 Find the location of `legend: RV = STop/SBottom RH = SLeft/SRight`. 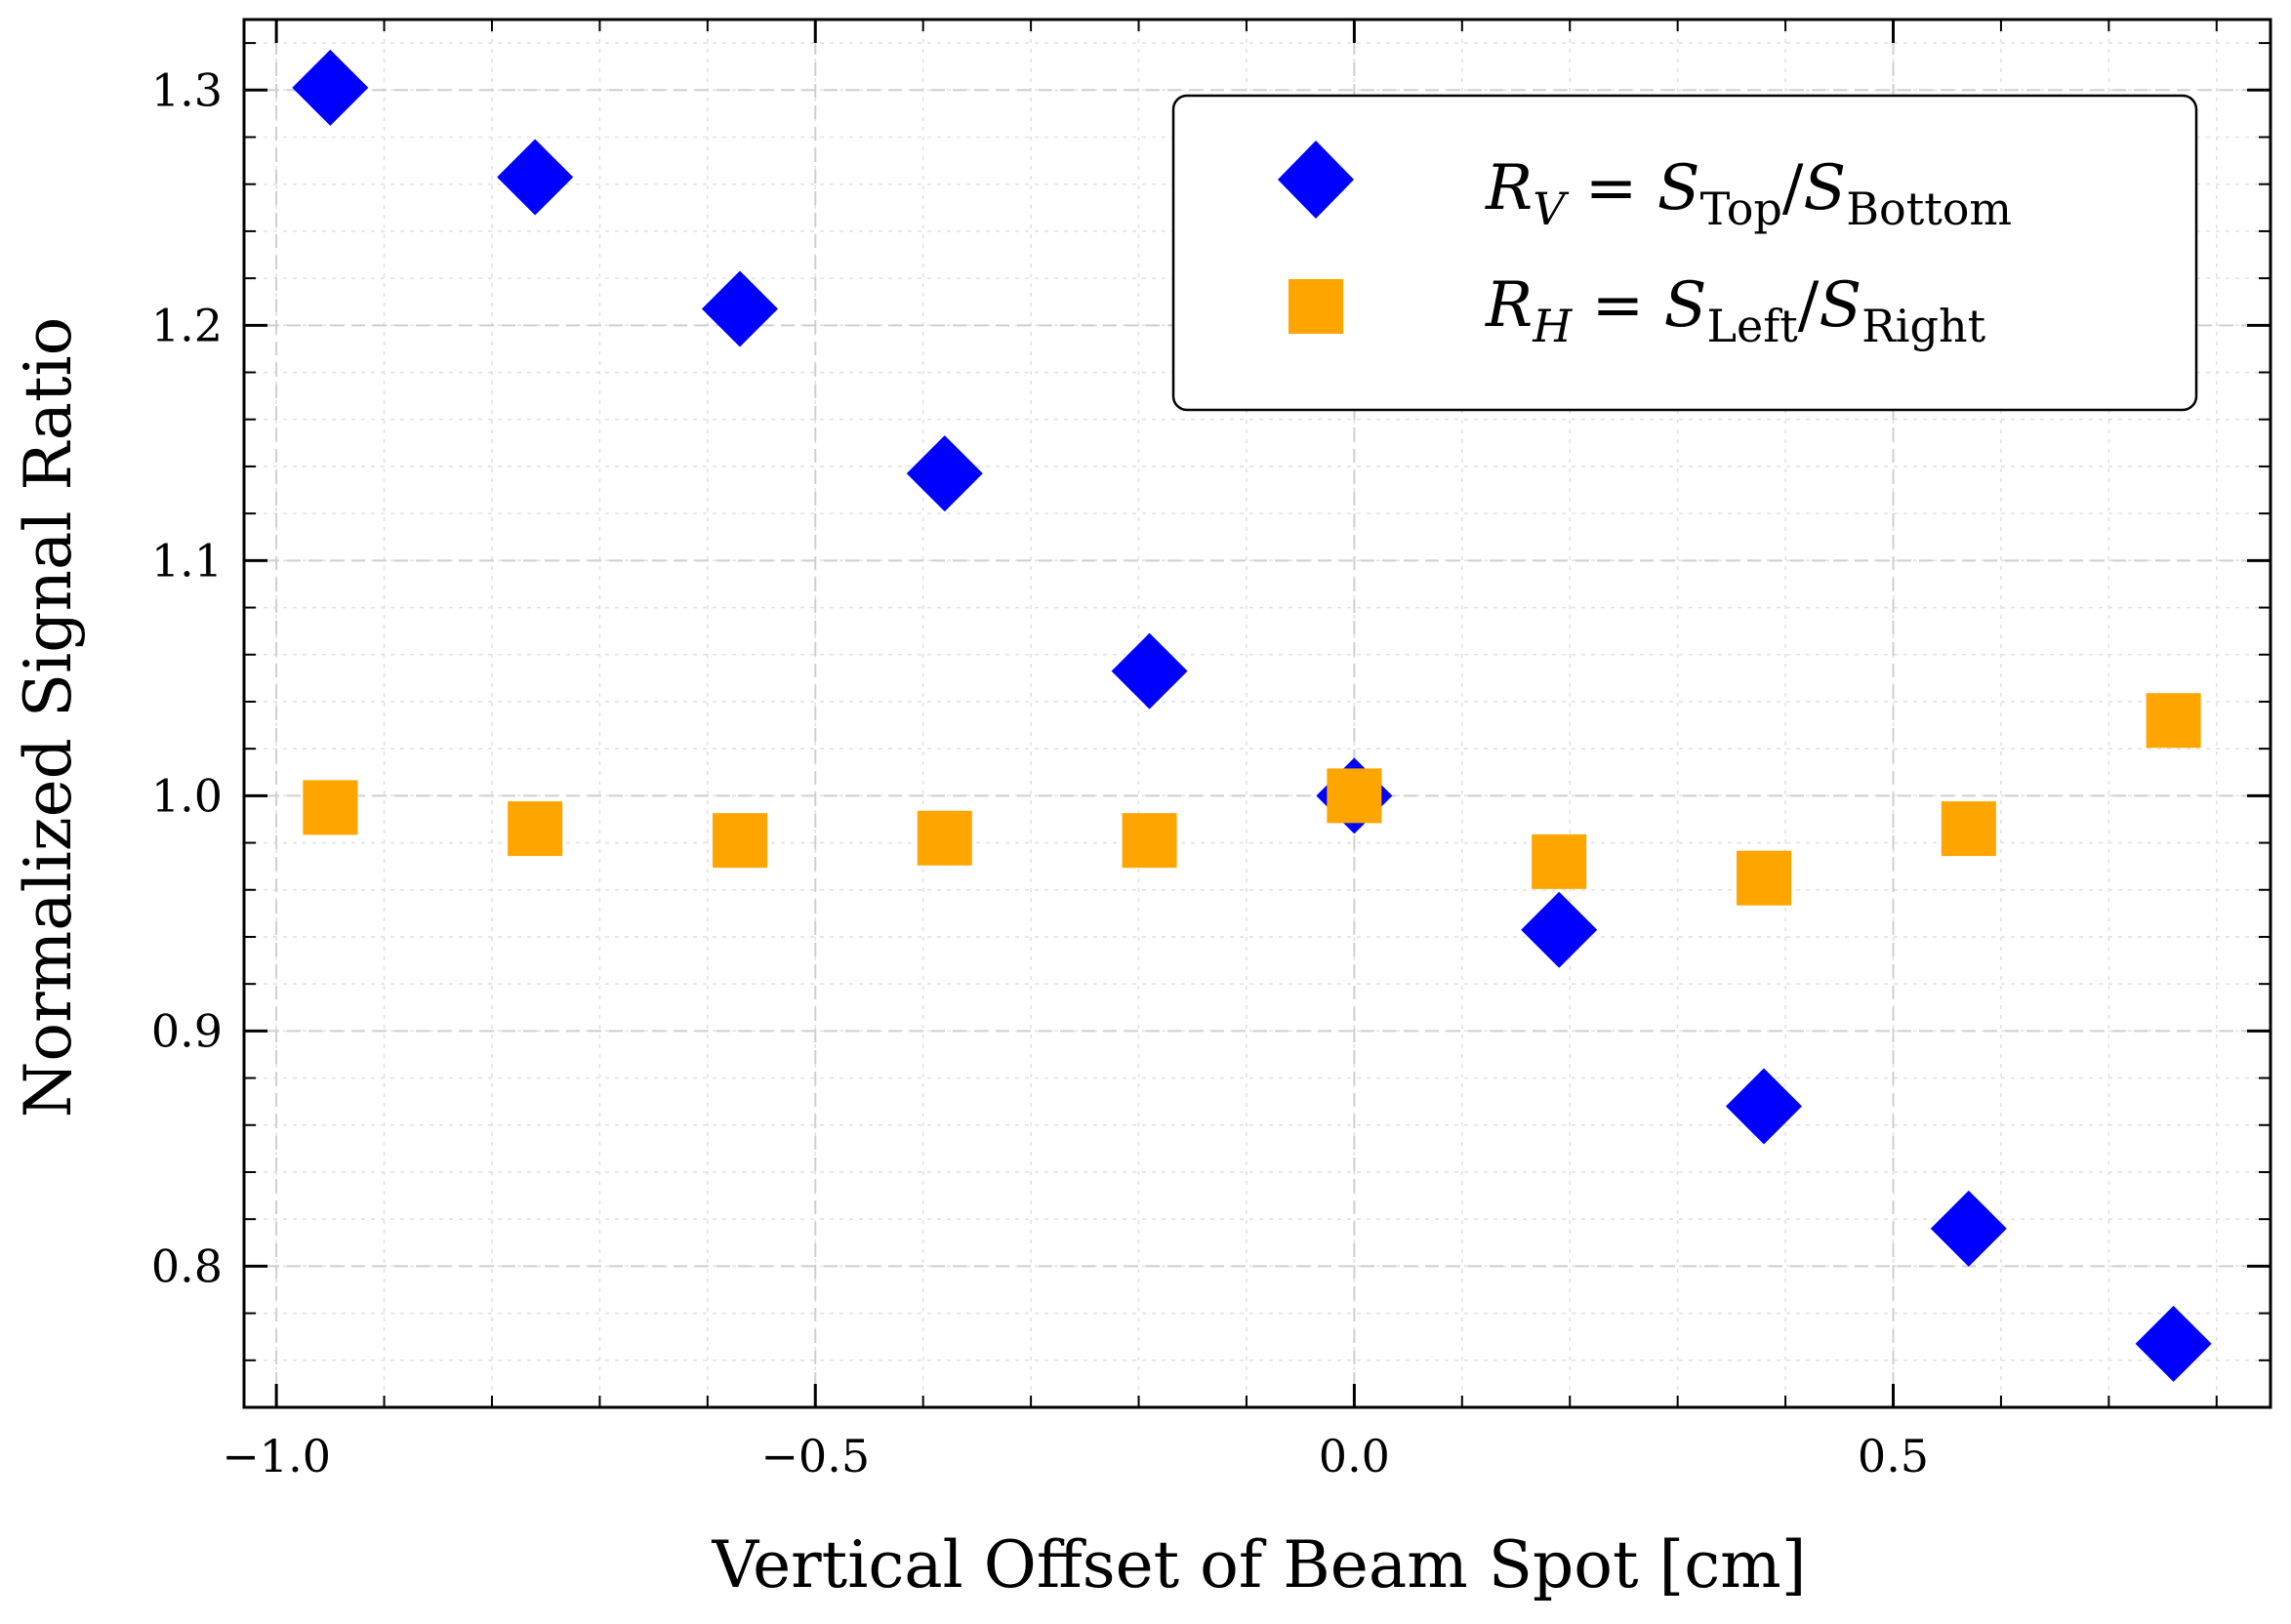

legend: RV = STop/SBottom RH = SLeft/SRight is located at coordinates (1685, 253).